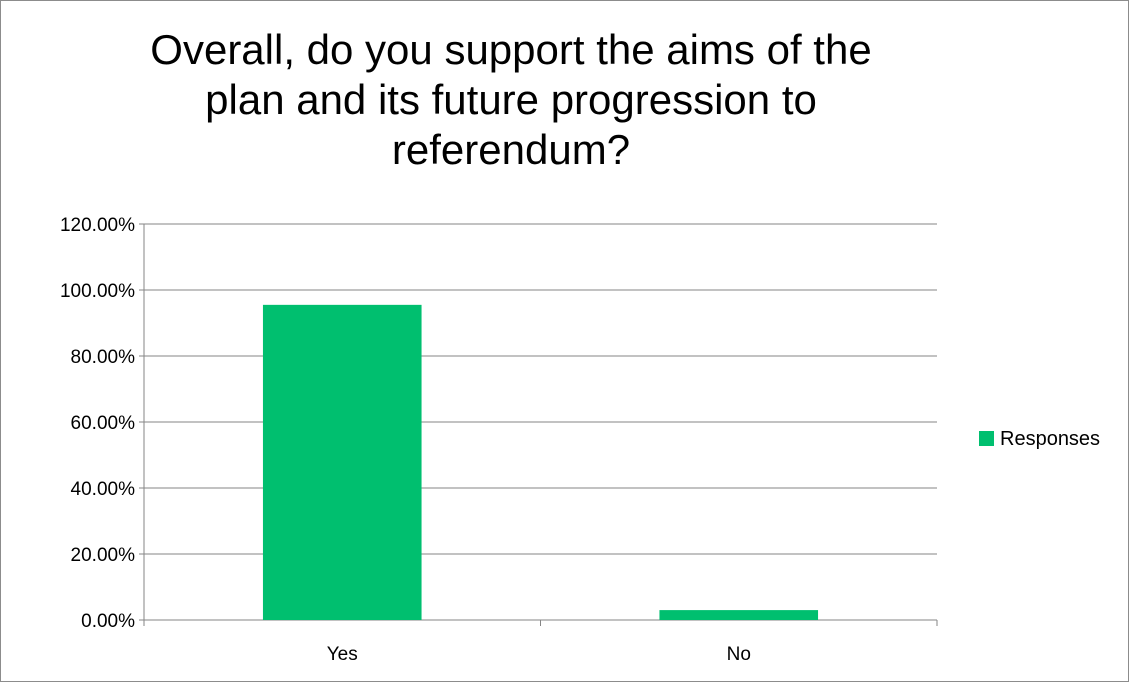 The height and width of the screenshot is (686, 1129). Describe the element at coordinates (103, 357) in the screenshot. I see `y-axis-tick-label: 80.00%` at that location.